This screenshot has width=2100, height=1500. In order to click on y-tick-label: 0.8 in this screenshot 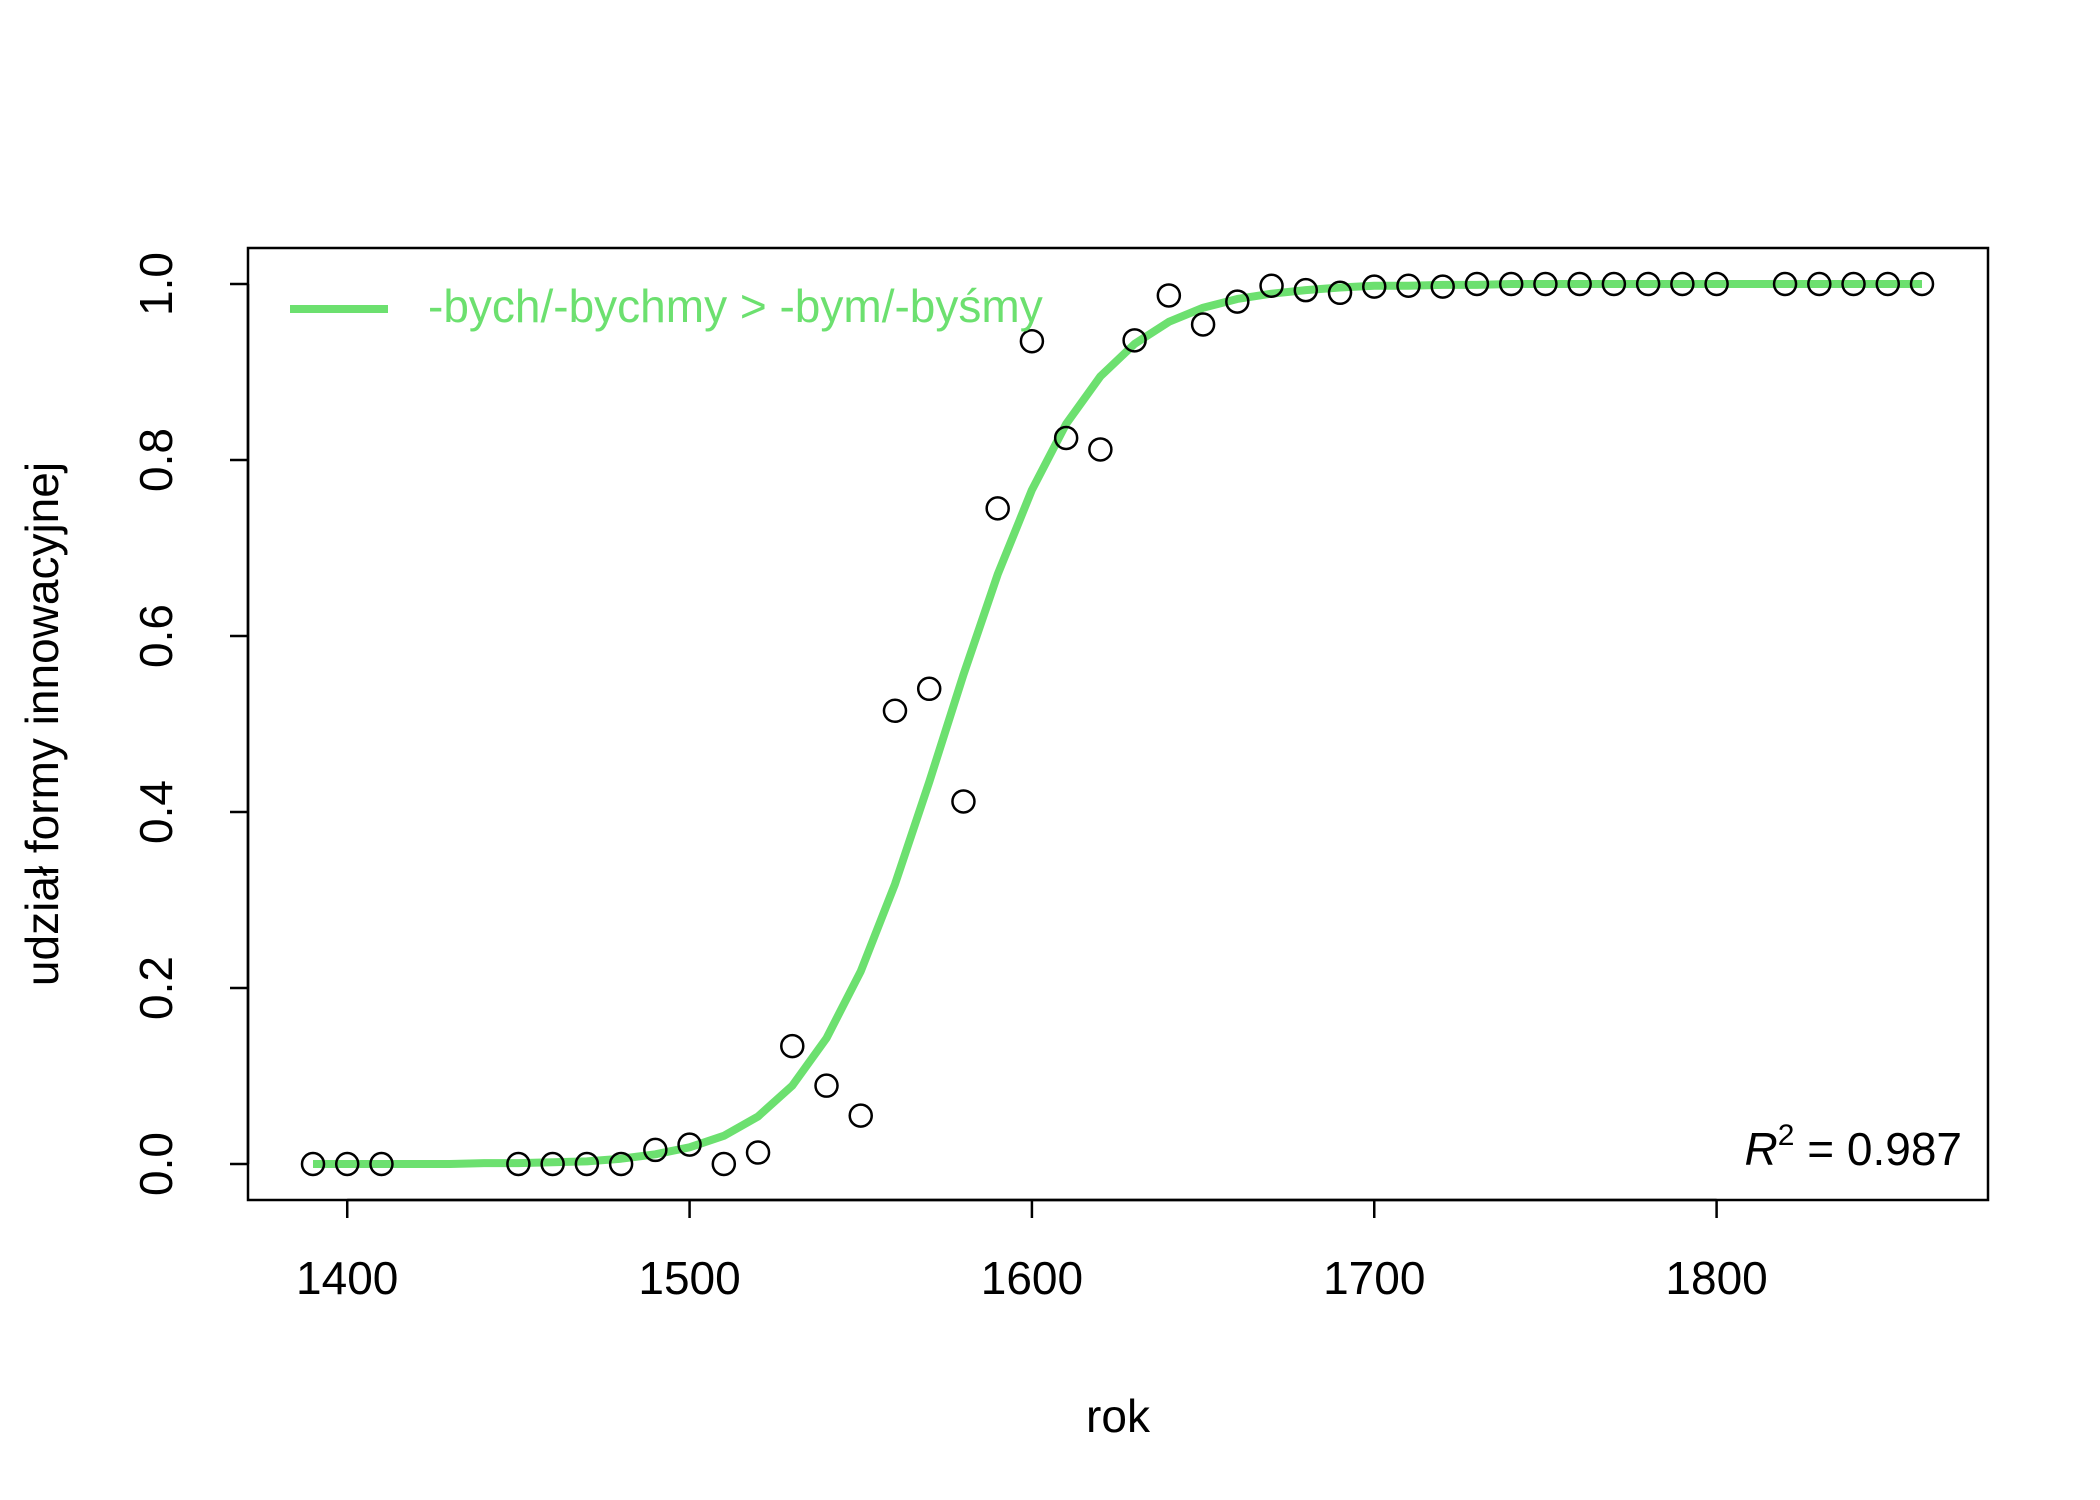, I will do `click(156, 460)`.